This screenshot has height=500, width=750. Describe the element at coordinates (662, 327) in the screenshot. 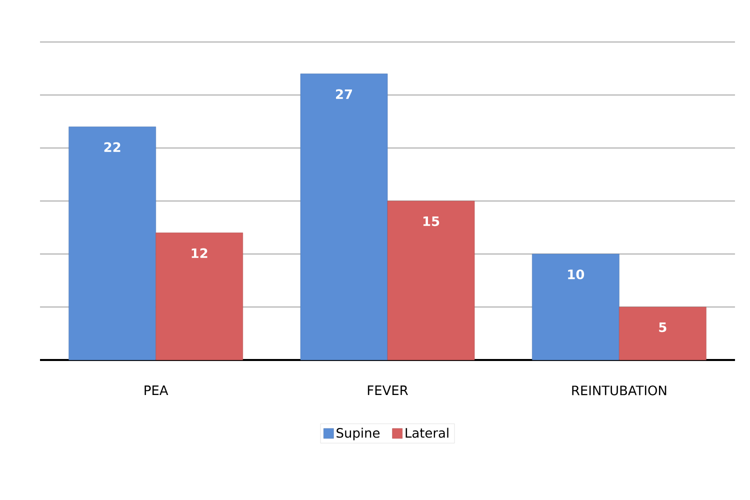

I see `data-label: 5` at that location.